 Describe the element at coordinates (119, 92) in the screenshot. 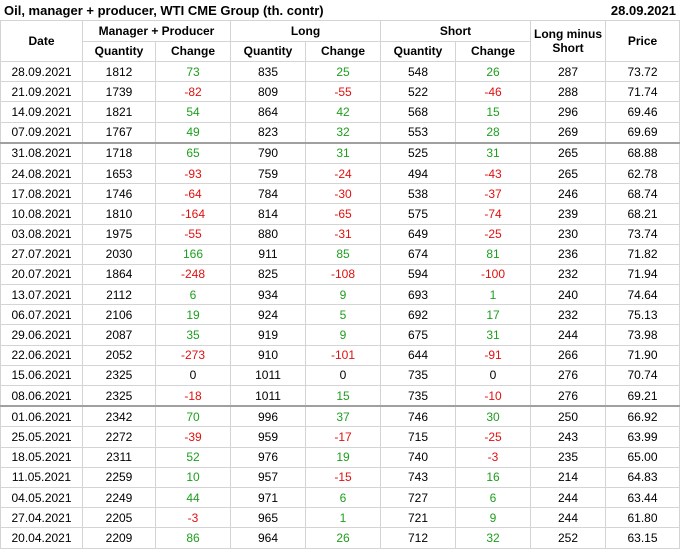

I see `value-cell: 1739` at that location.